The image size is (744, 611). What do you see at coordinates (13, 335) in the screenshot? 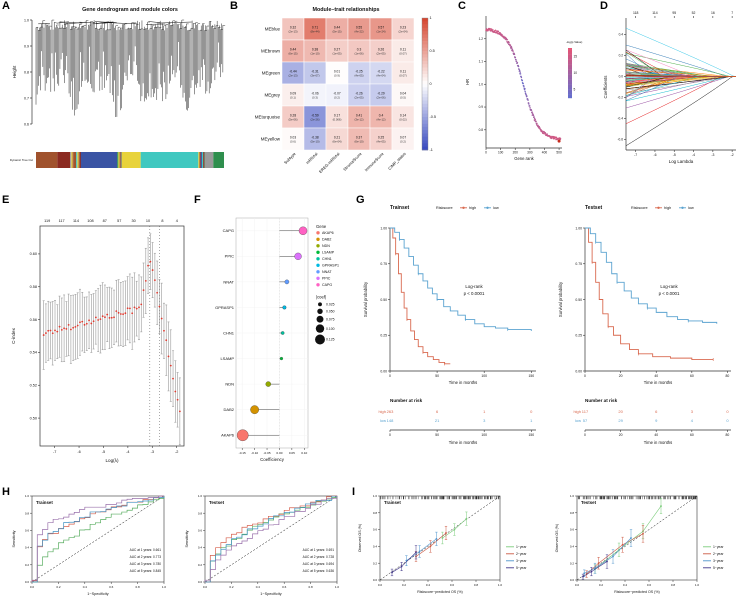
I see `svg-text: C-index` at bounding box center [13, 335].